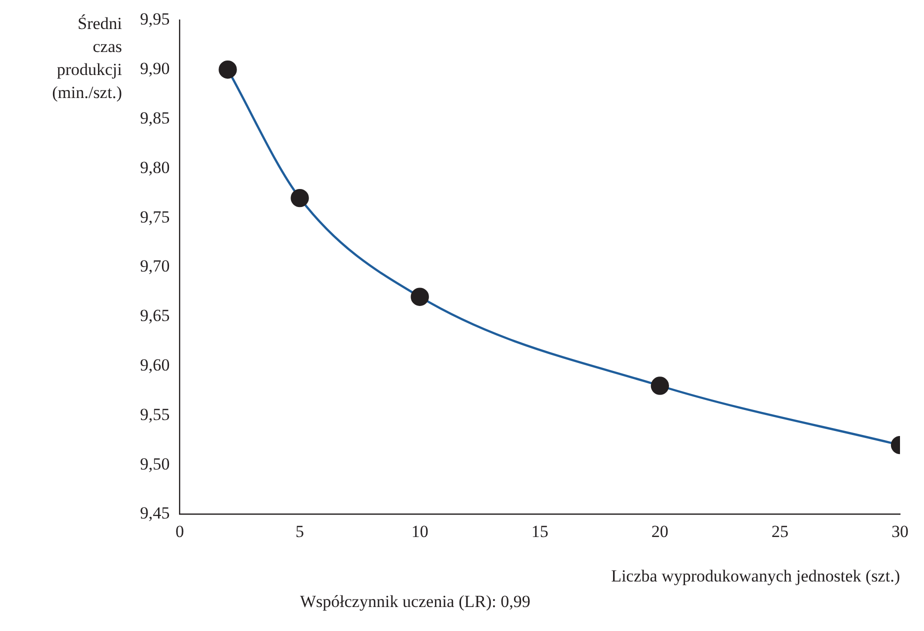  What do you see at coordinates (155, 167) in the screenshot?
I see `y-tick-label: 9,80` at bounding box center [155, 167].